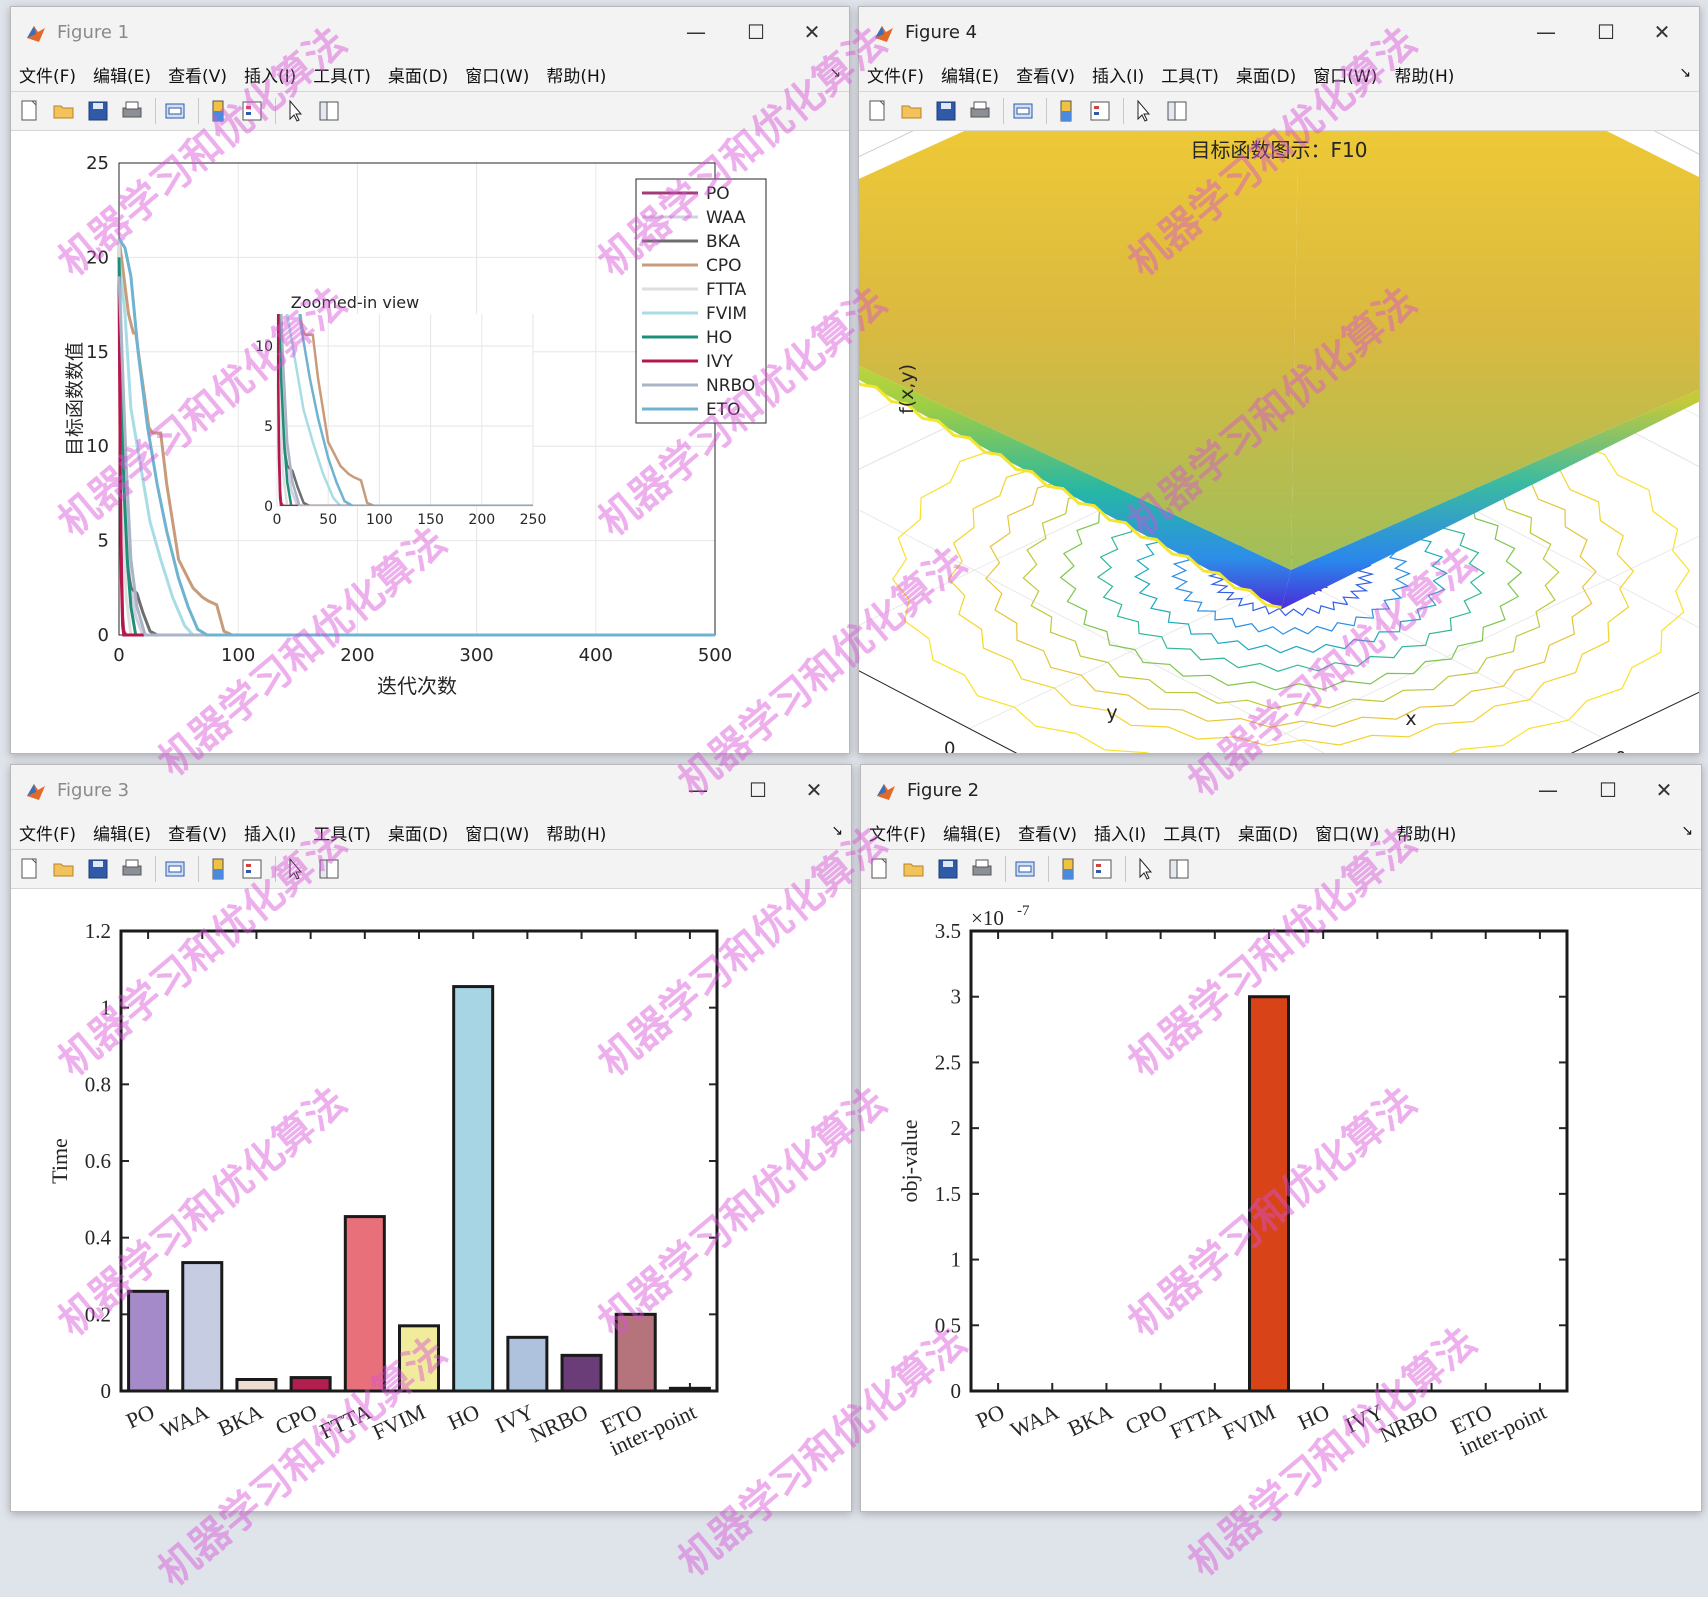 This screenshot has width=1708, height=1597. I want to click on title-bar: Figure 3 — ☐ ✕, so click(431, 790).